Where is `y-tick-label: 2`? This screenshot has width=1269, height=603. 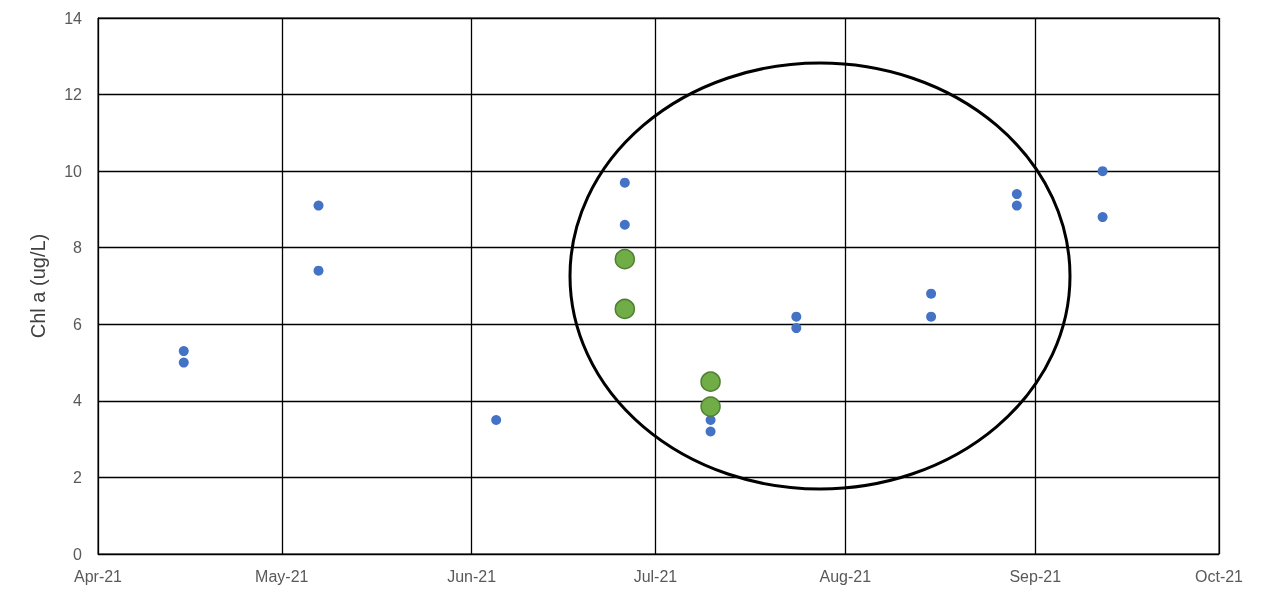 y-tick-label: 2 is located at coordinates (78, 477).